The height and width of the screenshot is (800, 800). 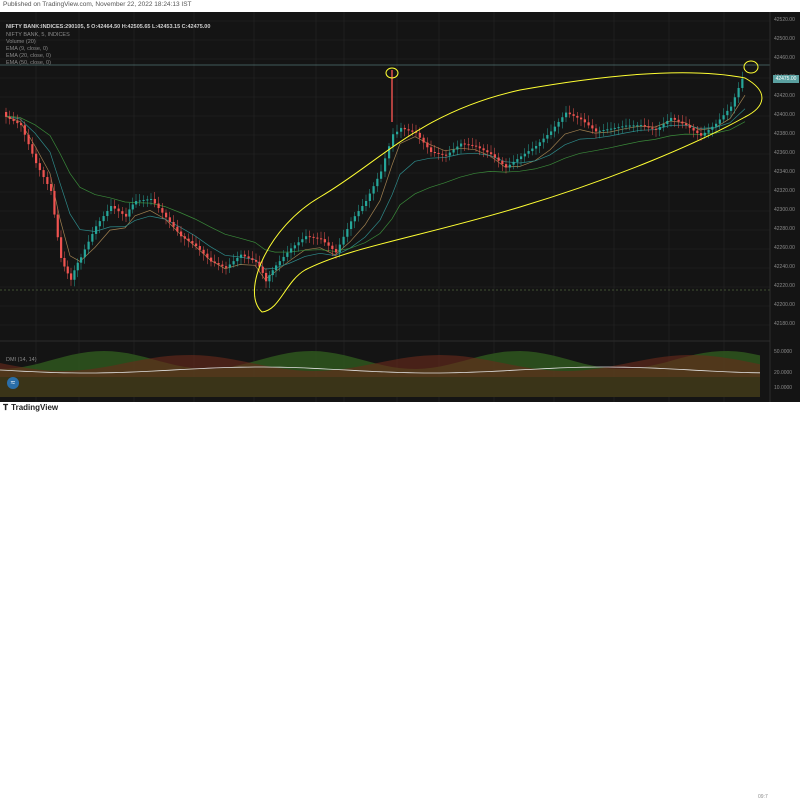 What do you see at coordinates (27, 49) in the screenshot?
I see `ema9-label: EMA (9, close, 0)` at bounding box center [27, 49].